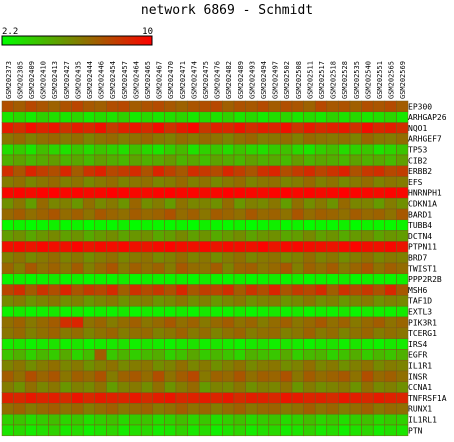 Image resolution: width=454 pixels, height=442 pixels. Describe the element at coordinates (417, 258) in the screenshot. I see `gene-label: BRD7` at that location.